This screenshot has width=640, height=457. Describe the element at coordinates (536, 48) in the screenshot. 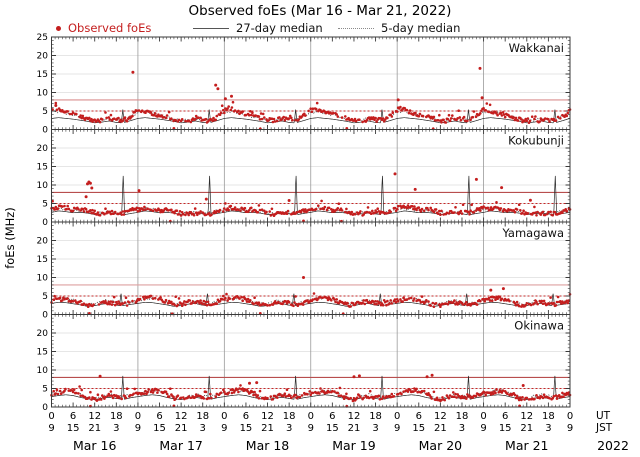

I see `station-label: Wakkanai` at that location.